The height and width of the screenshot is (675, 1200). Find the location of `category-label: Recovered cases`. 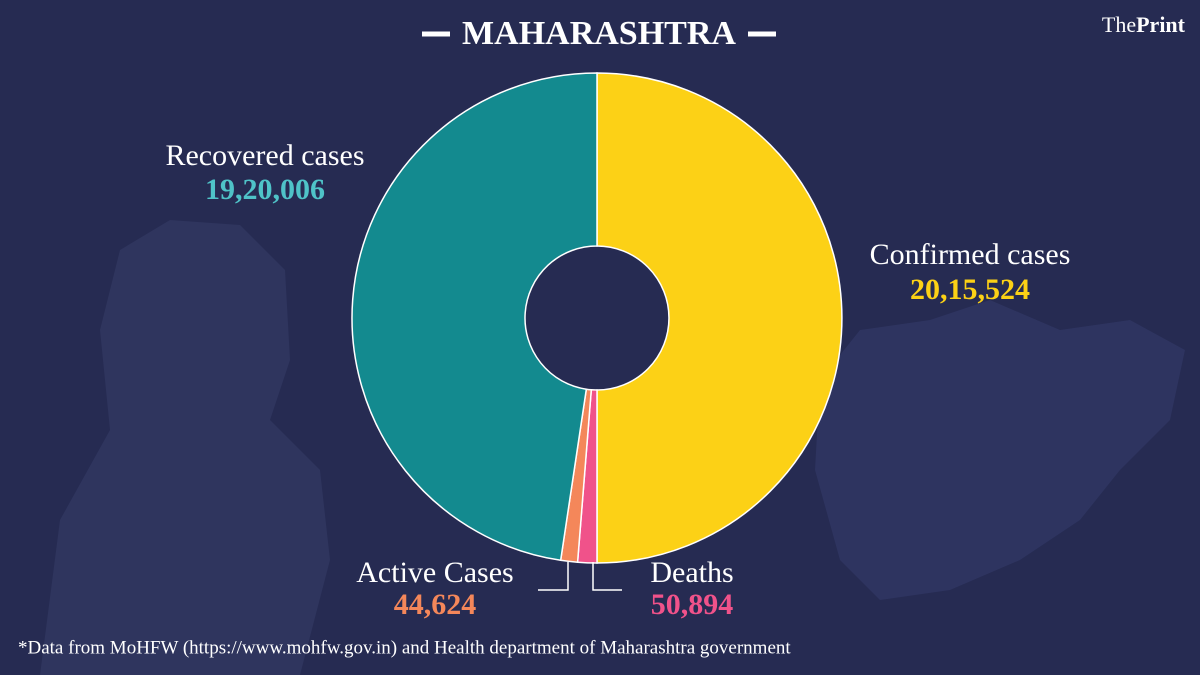

category-label: Recovered cases is located at coordinates (264, 155).